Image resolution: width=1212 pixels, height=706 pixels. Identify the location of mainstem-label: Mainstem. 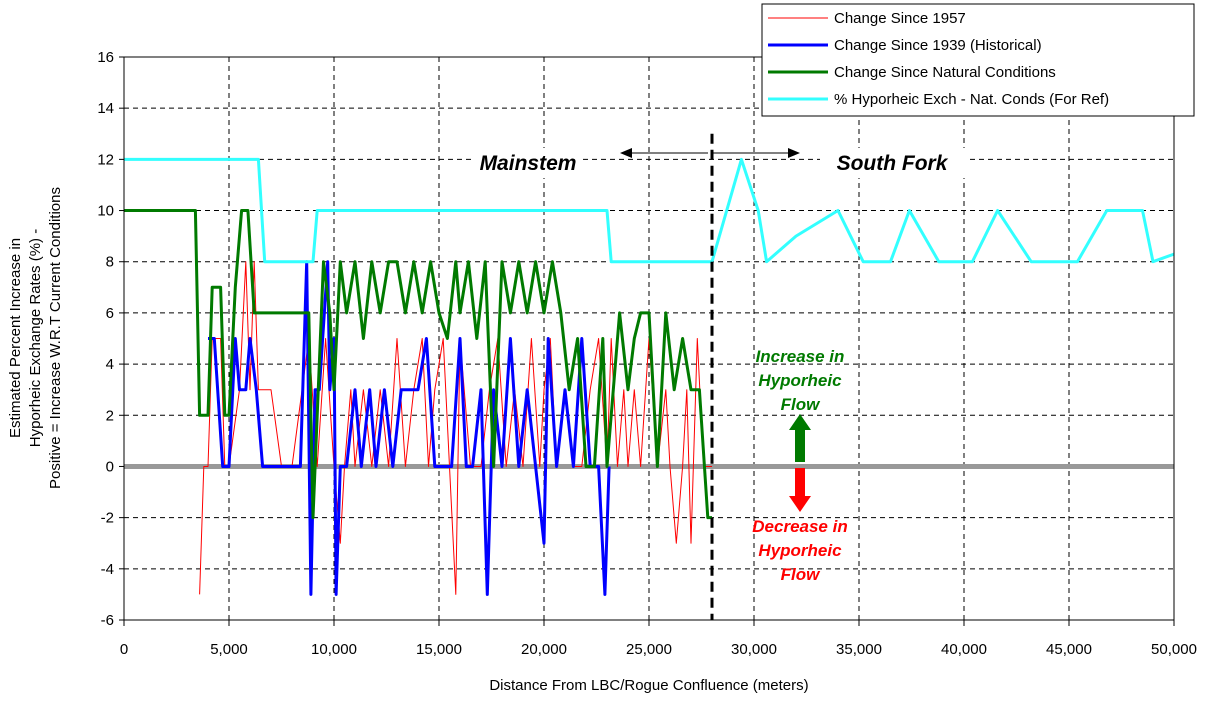
(528, 163).